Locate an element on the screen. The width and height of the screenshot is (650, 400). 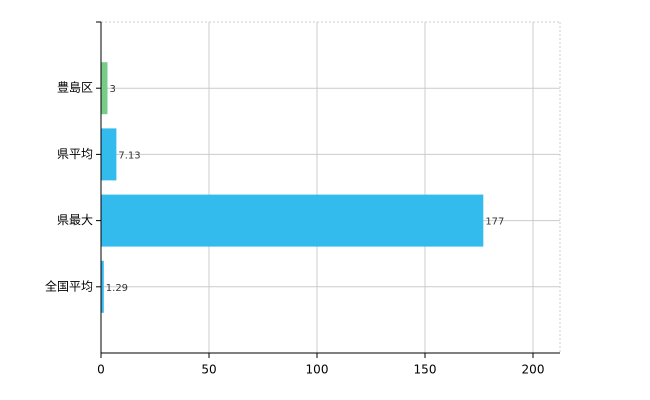
value-label: 7.13 is located at coordinates (129, 155).